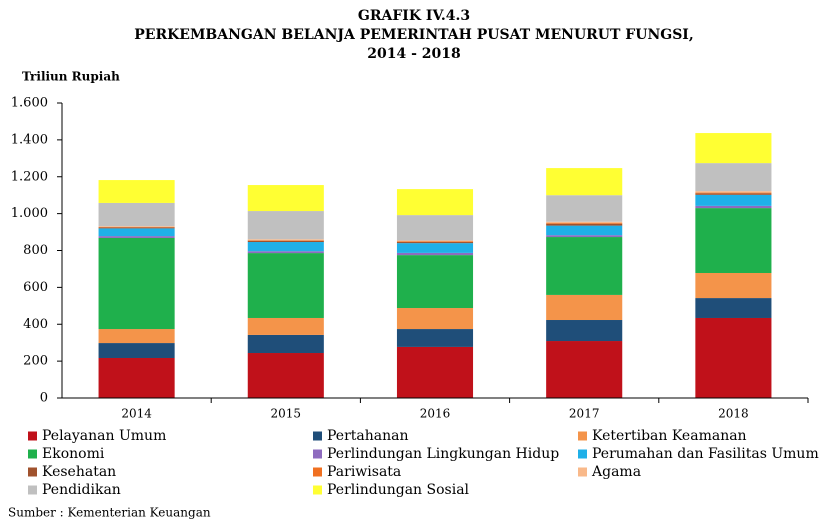  What do you see at coordinates (414, 54) in the screenshot?
I see `chart-title: 2014 - 2018` at bounding box center [414, 54].